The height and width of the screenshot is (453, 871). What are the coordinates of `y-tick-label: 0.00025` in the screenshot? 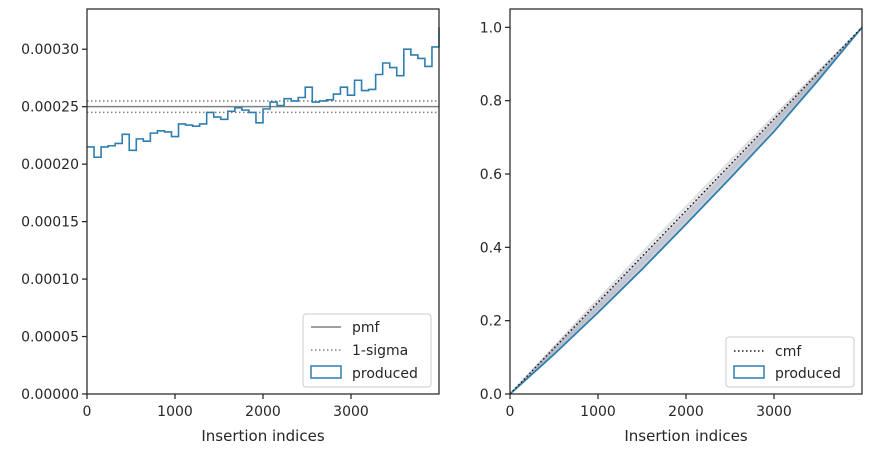 It's located at (50, 108).